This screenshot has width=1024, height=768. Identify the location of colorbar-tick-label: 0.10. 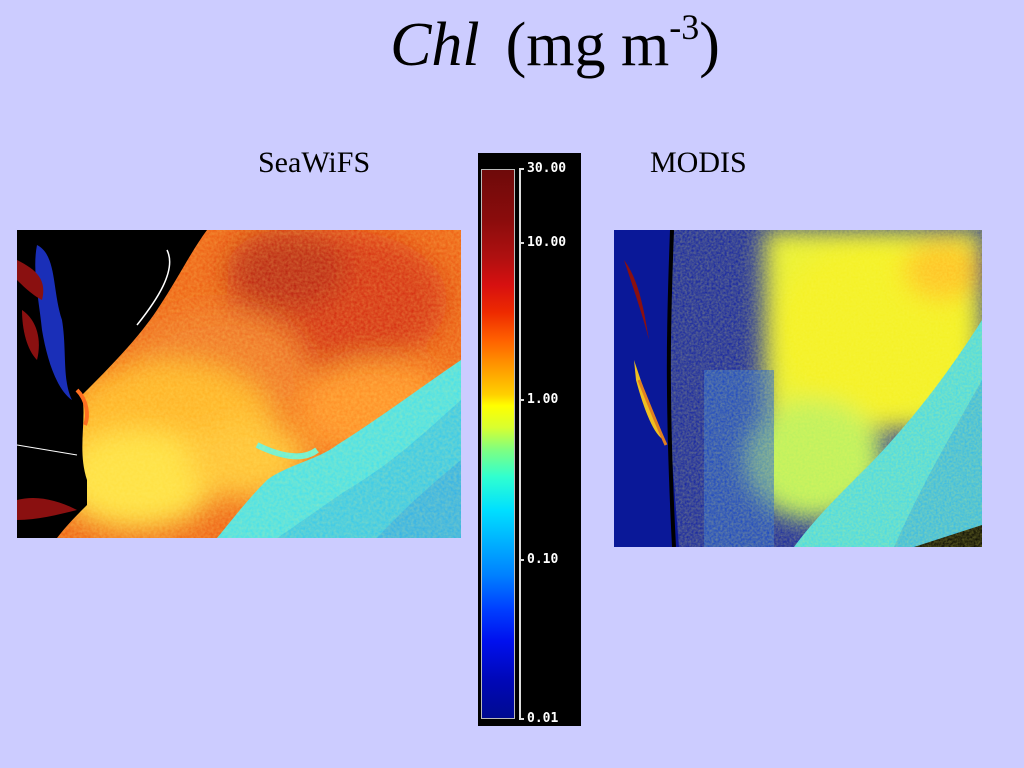
(543, 559).